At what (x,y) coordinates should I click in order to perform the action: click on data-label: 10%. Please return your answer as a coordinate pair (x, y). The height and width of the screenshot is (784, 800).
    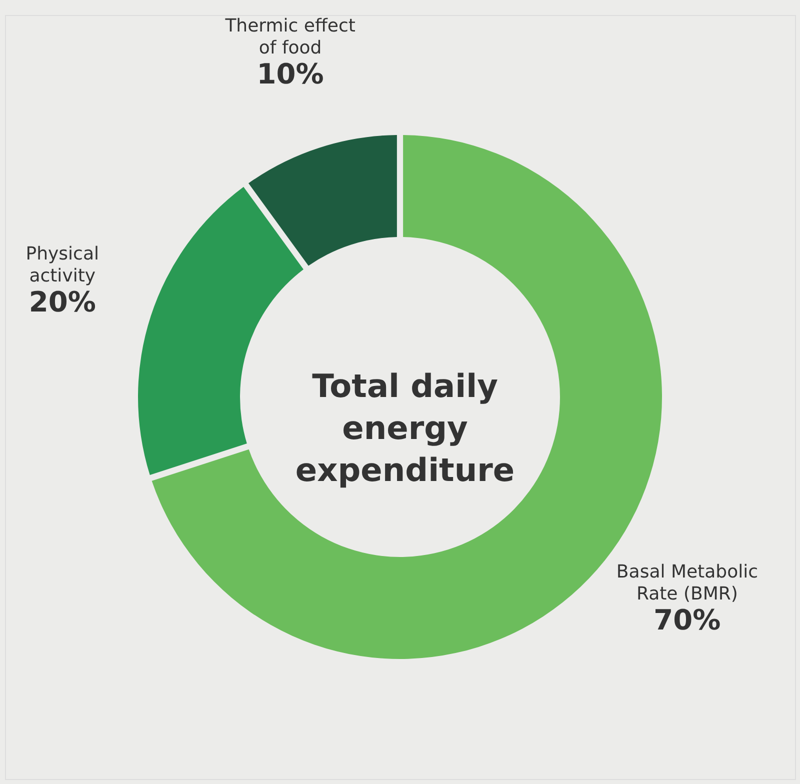
    Looking at the image, I should click on (290, 73).